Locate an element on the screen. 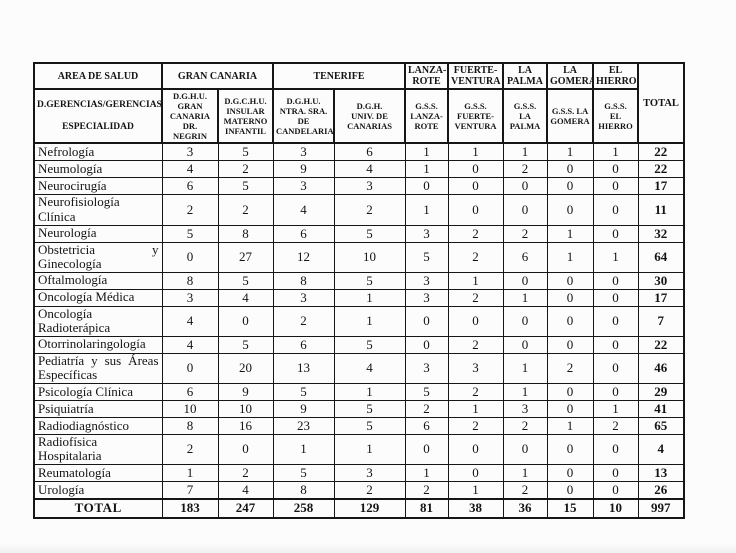 The image size is (736, 553). row-total-cell: 64 is located at coordinates (661, 257).